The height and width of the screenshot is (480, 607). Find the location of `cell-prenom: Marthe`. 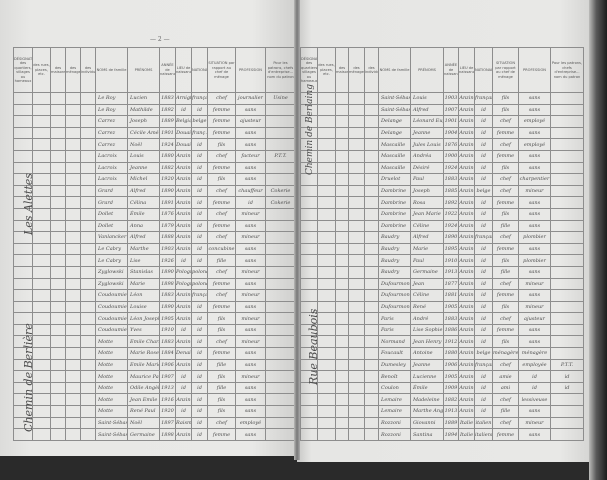

cell-prenom: Marthe is located at coordinates (143, 249).